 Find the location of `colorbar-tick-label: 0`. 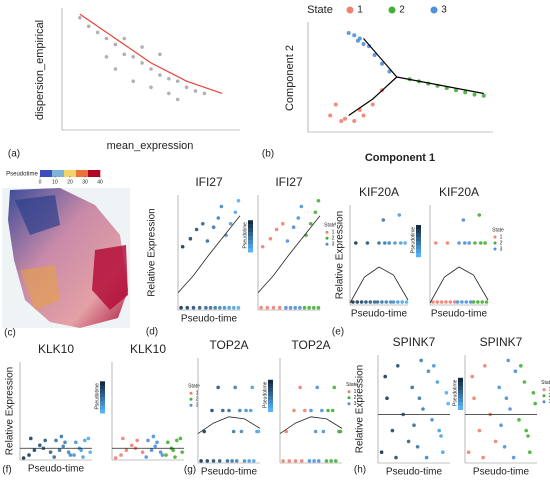

colorbar-tick-label: 0 is located at coordinates (40, 182).